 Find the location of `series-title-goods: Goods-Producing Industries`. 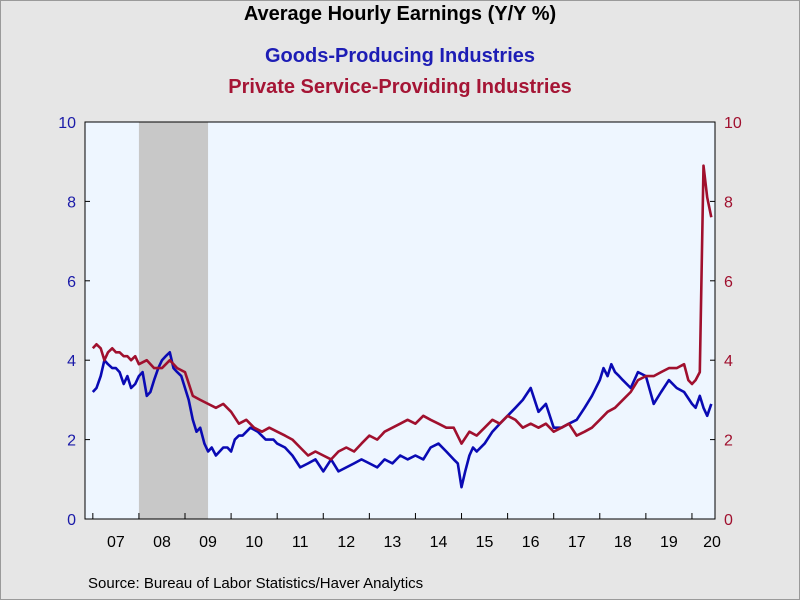

series-title-goods: Goods-Producing Industries is located at coordinates (399, 56).